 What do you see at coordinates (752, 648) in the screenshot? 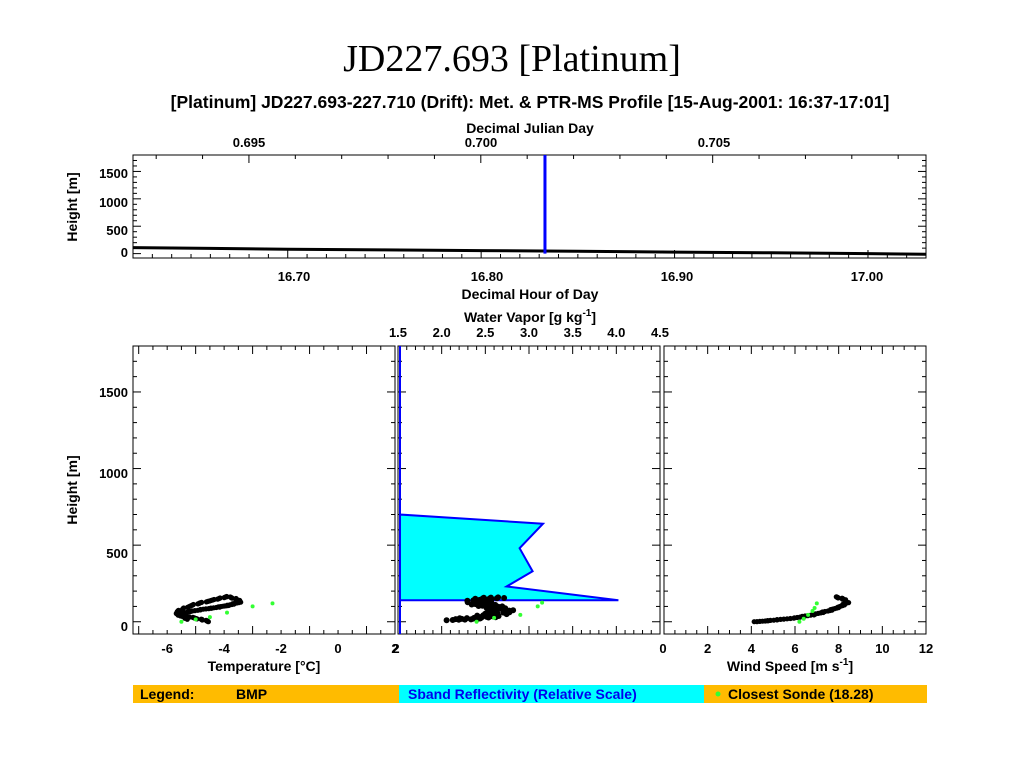
I see `wind-speed-x-tick-label: 4` at bounding box center [752, 648].